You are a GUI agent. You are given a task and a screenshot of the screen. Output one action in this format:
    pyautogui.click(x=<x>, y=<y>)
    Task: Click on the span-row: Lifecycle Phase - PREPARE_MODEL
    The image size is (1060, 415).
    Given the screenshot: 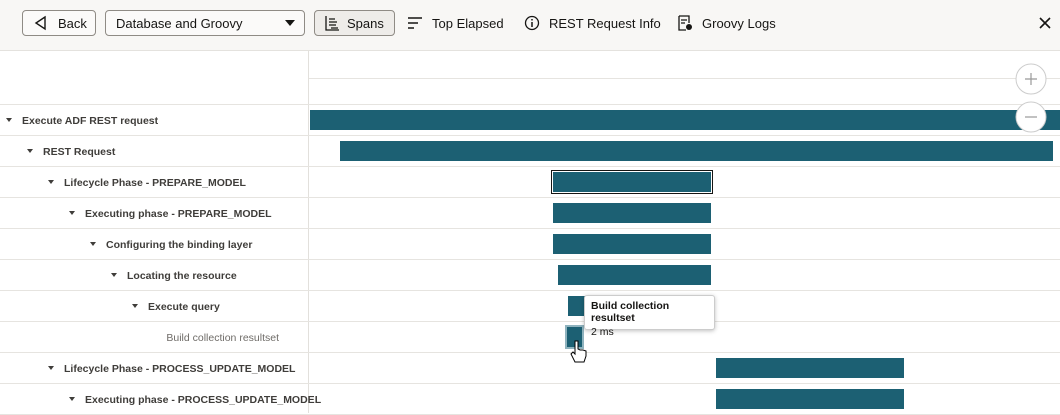 What is the action you would take?
    pyautogui.click(x=530, y=182)
    